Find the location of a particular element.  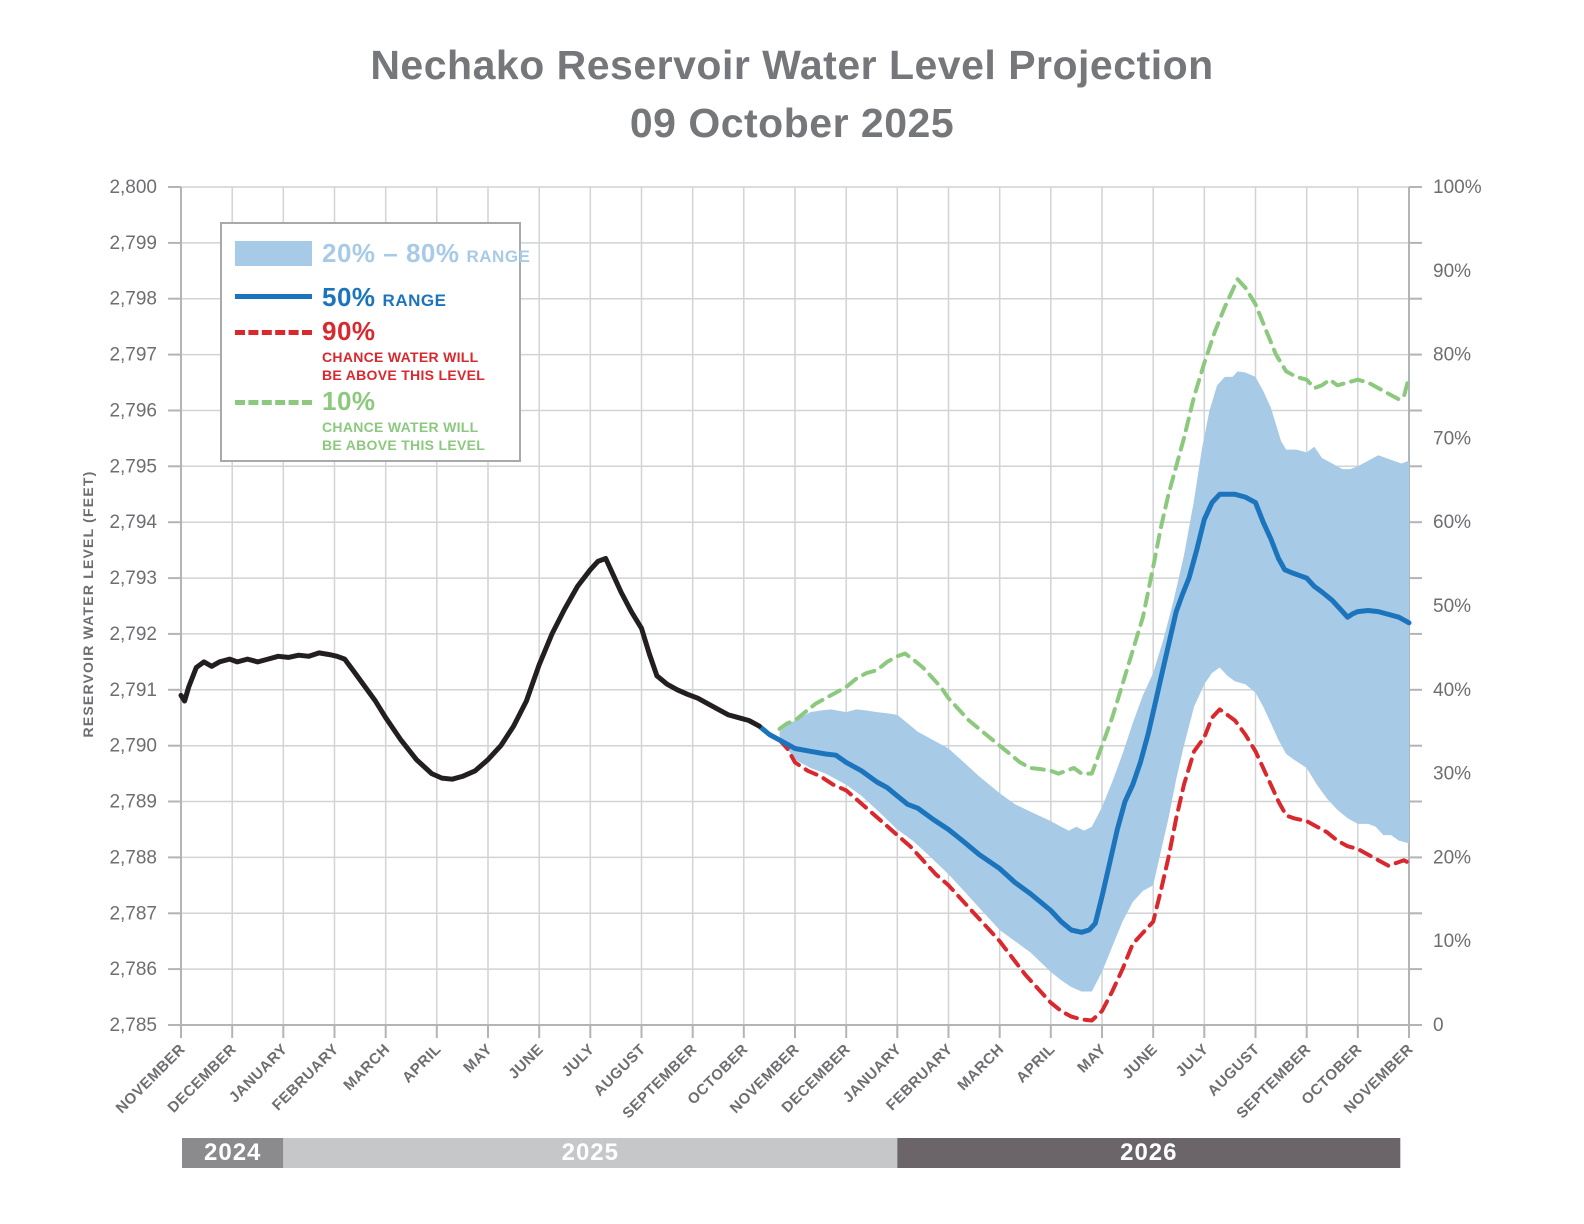

y-left-tick-label: 2,796 is located at coordinates (133, 411).